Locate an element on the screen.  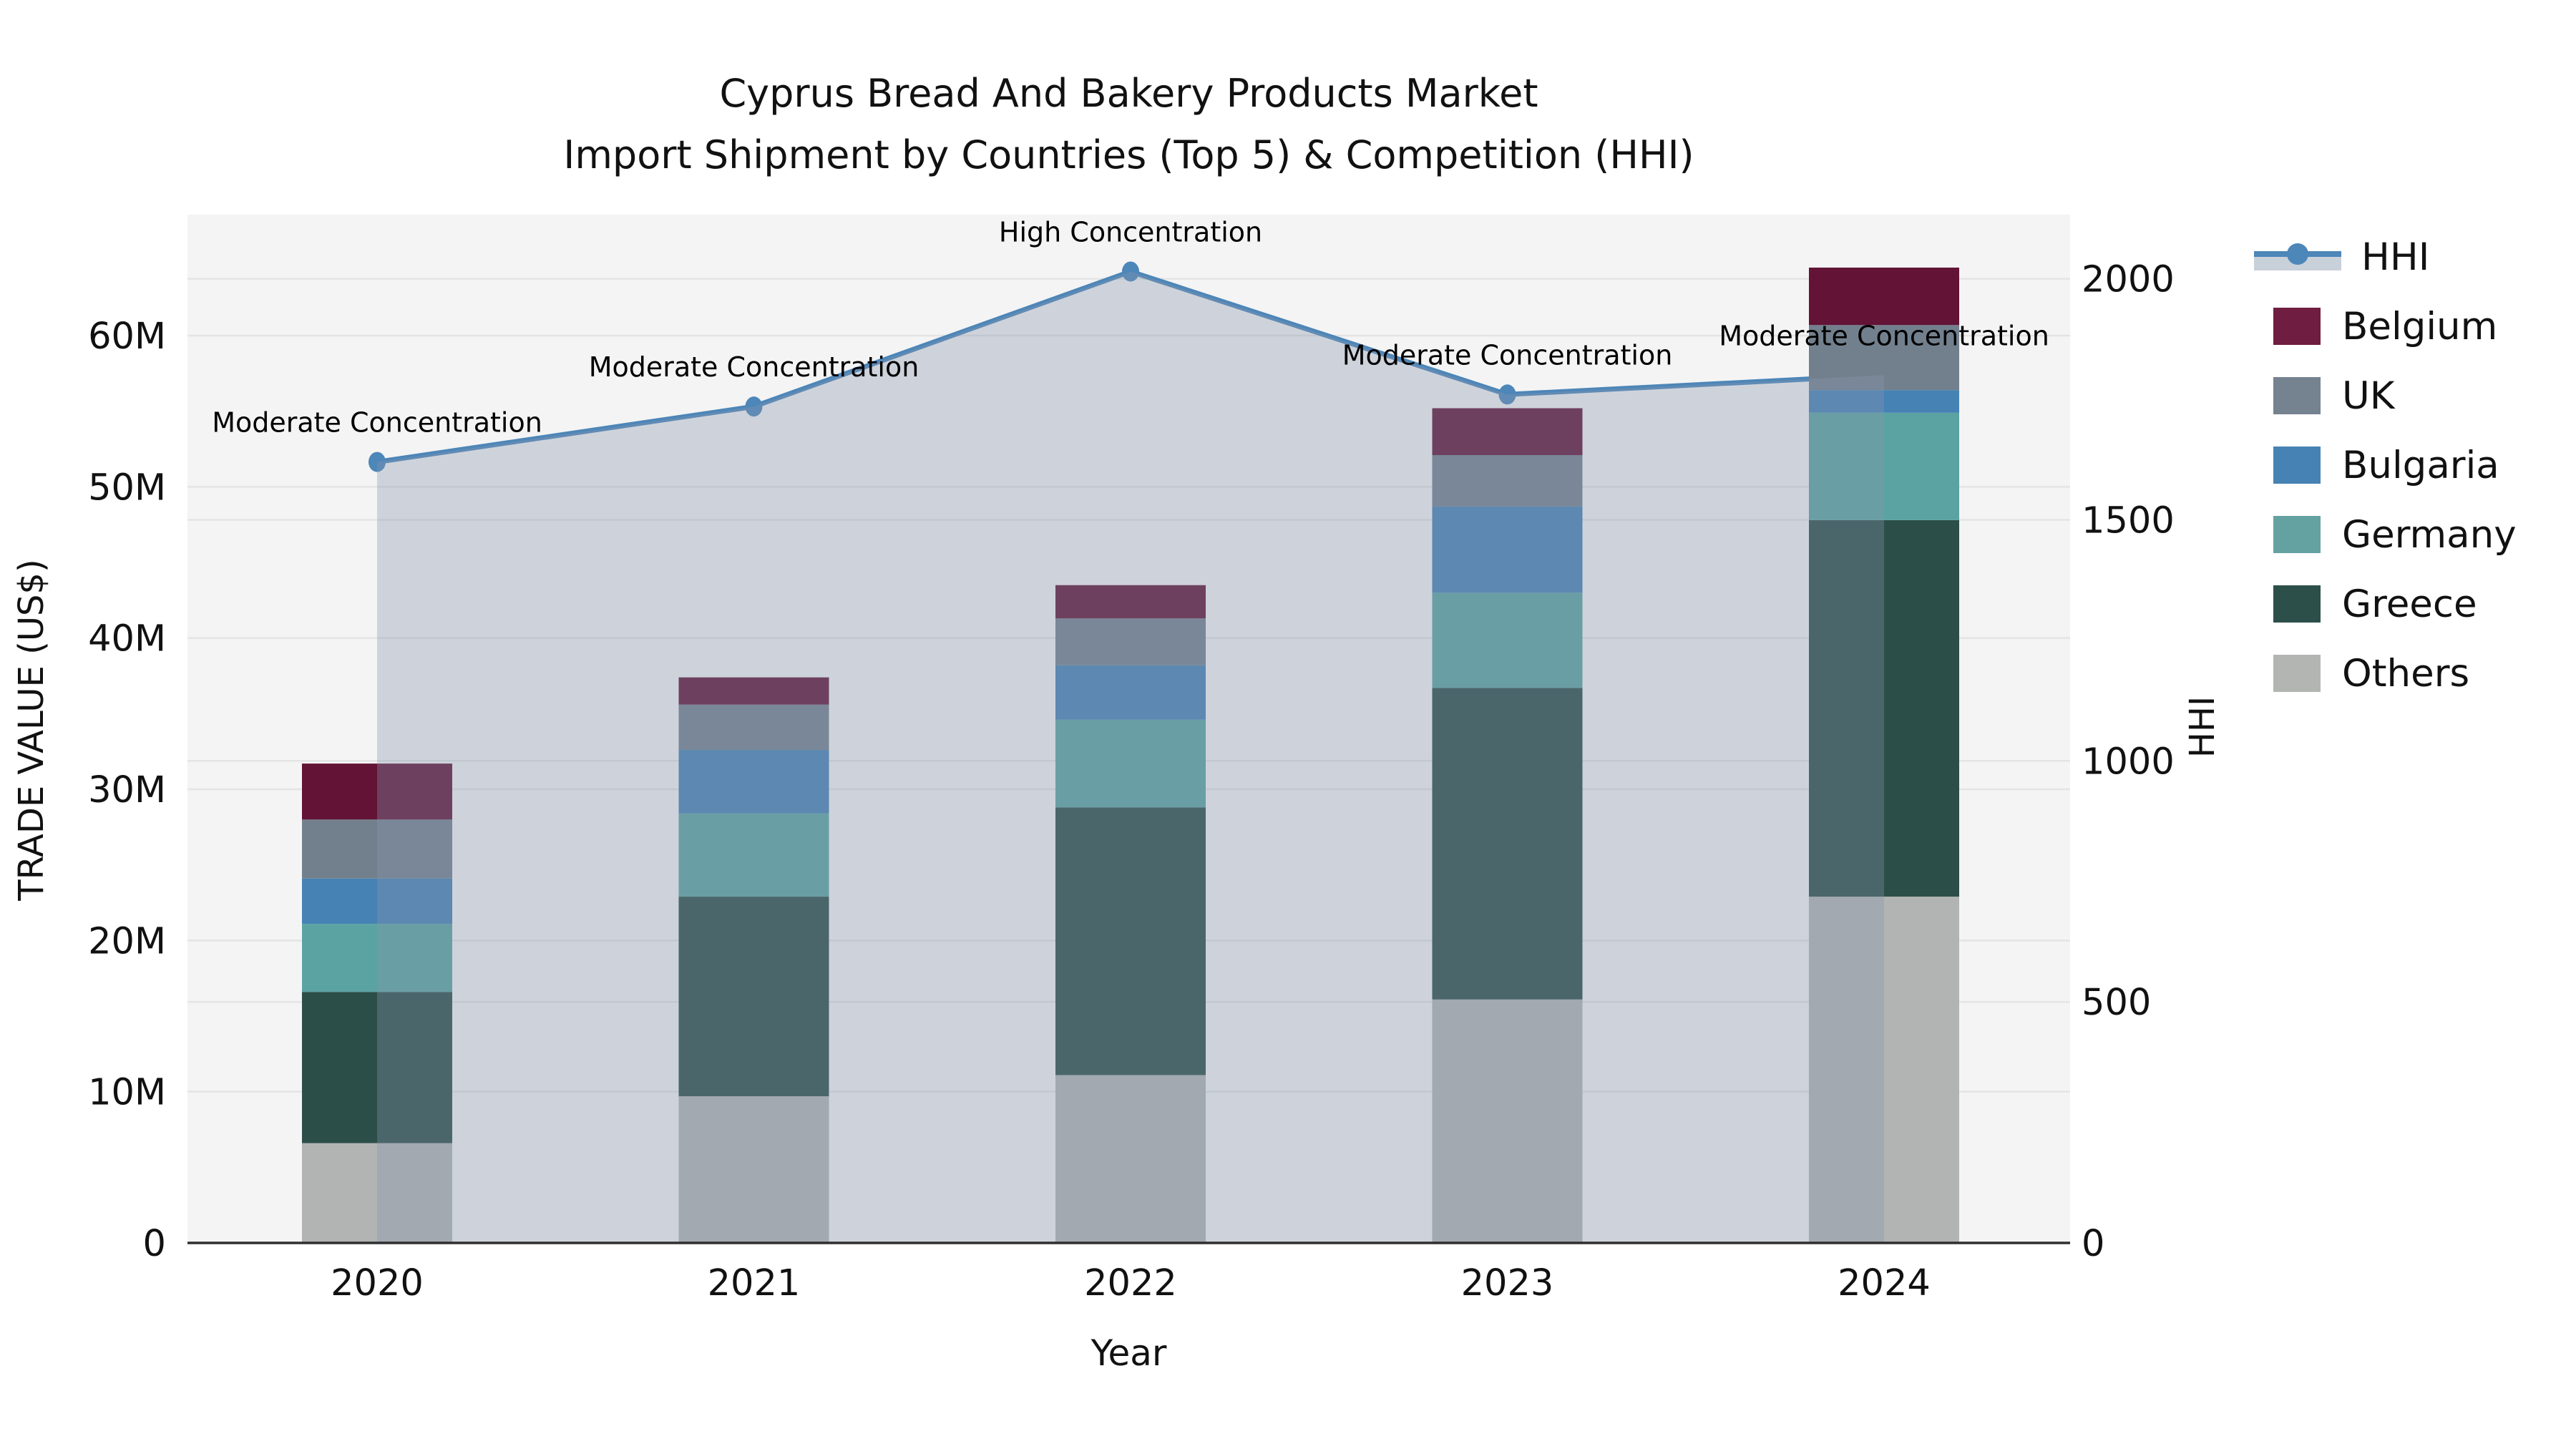
bar-segment-germany-2023 is located at coordinates (1507, 640).